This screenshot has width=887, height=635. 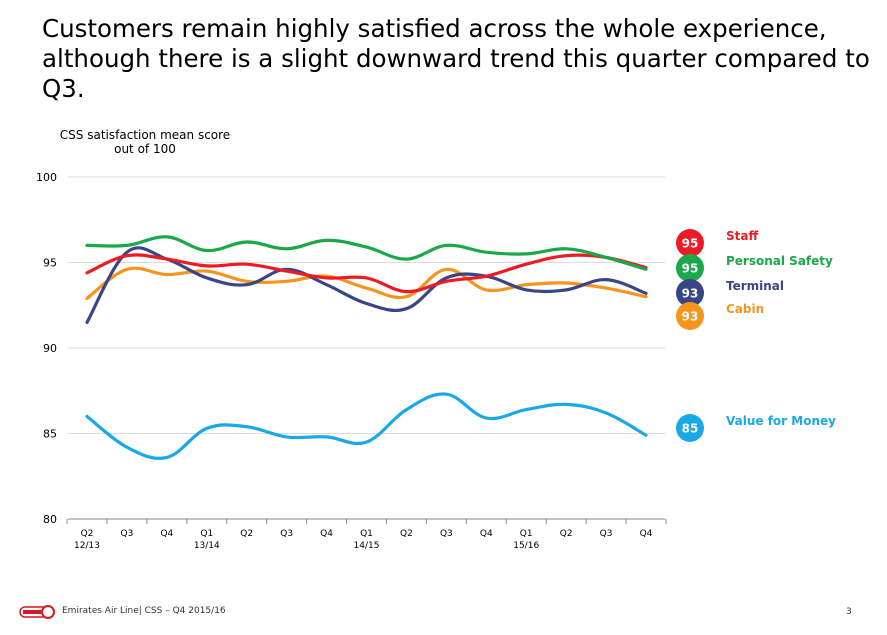 I want to click on legend-badge-terminal, so click(x=690, y=293).